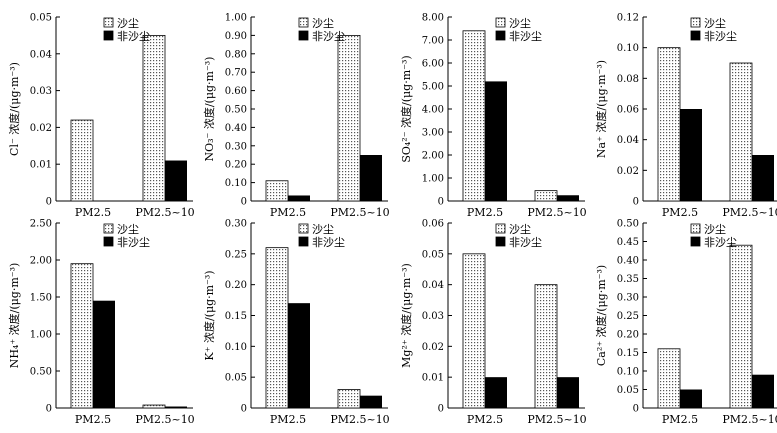  Describe the element at coordinates (628, 18) in the screenshot. I see `y-tick-label: 0.12` at that location.